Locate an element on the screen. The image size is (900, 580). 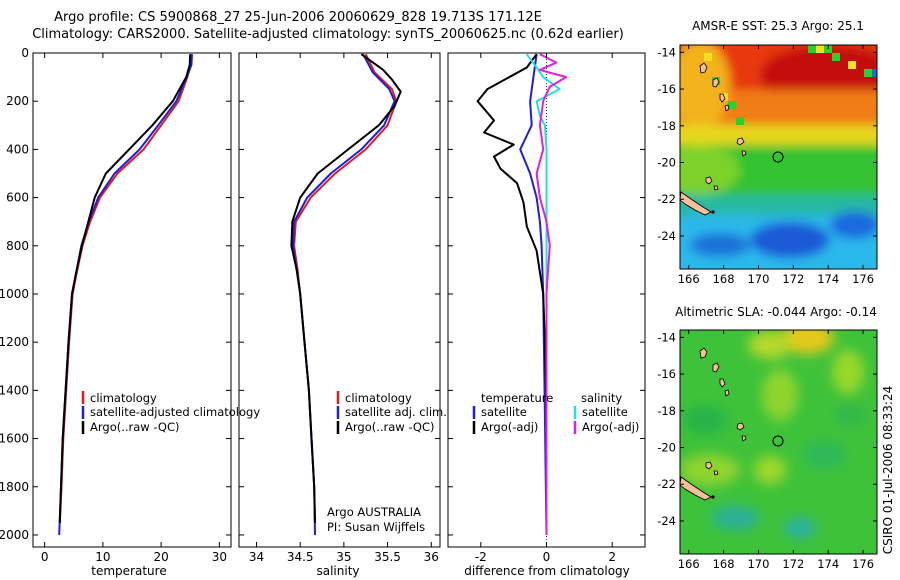
depth-tick-label: 600 is located at coordinates (17, 198).